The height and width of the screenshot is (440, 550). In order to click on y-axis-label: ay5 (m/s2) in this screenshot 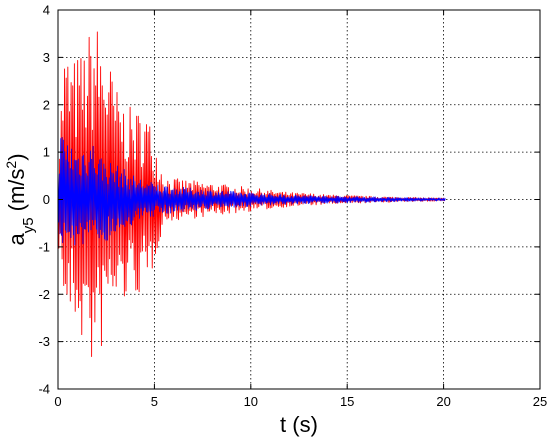, I will do `click(20, 199)`.